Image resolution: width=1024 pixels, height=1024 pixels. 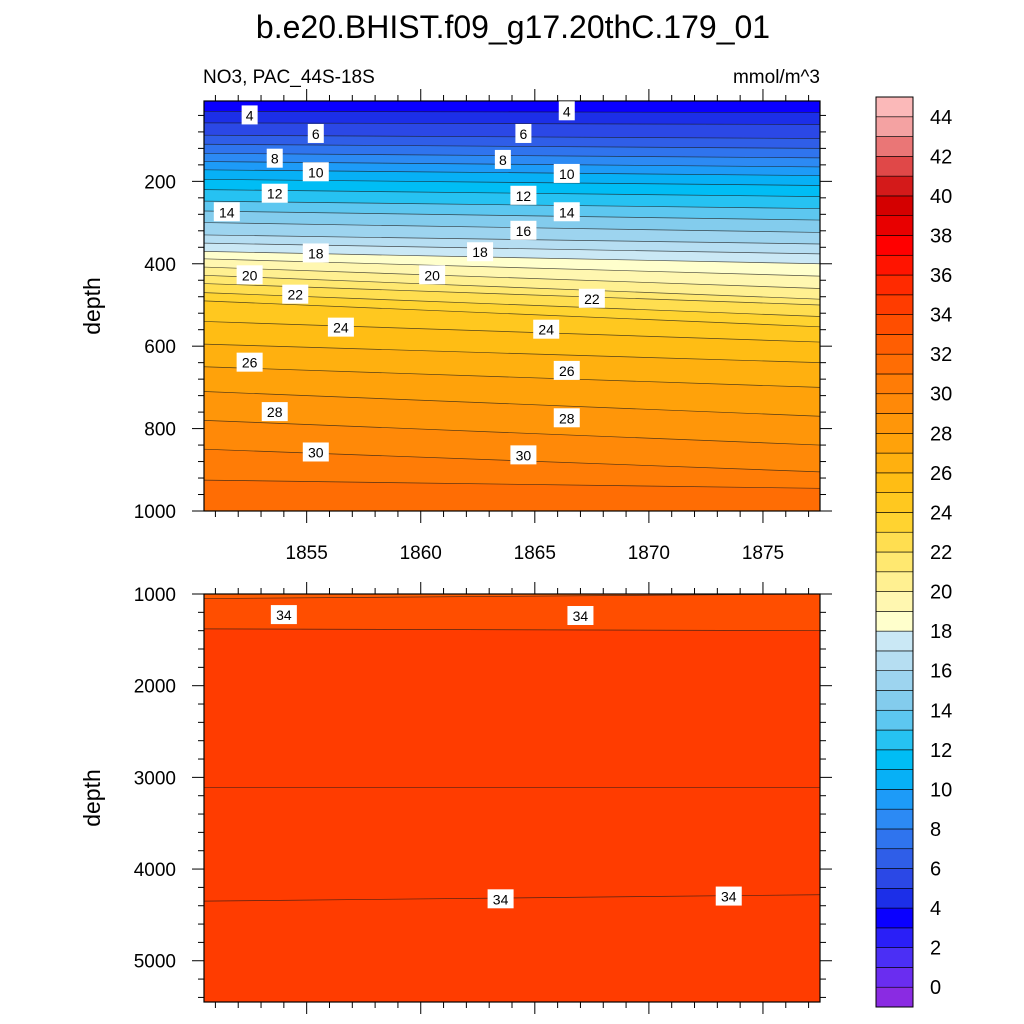 What do you see at coordinates (941, 316) in the screenshot?
I see `colorbar-tick-label: 34` at bounding box center [941, 316].